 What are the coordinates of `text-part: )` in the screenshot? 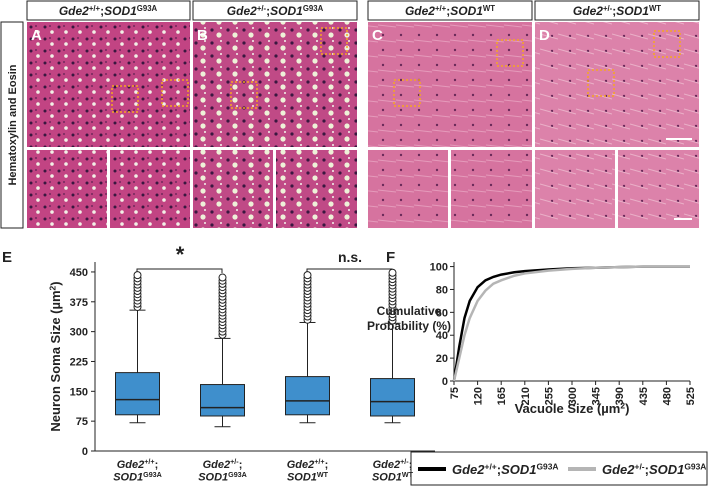 It's located at (627, 408).